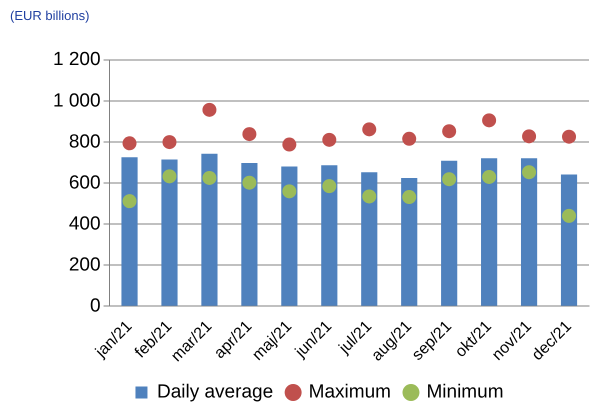 Image resolution: width=609 pixels, height=412 pixels. I want to click on legend-label: Maximum, so click(349, 392).